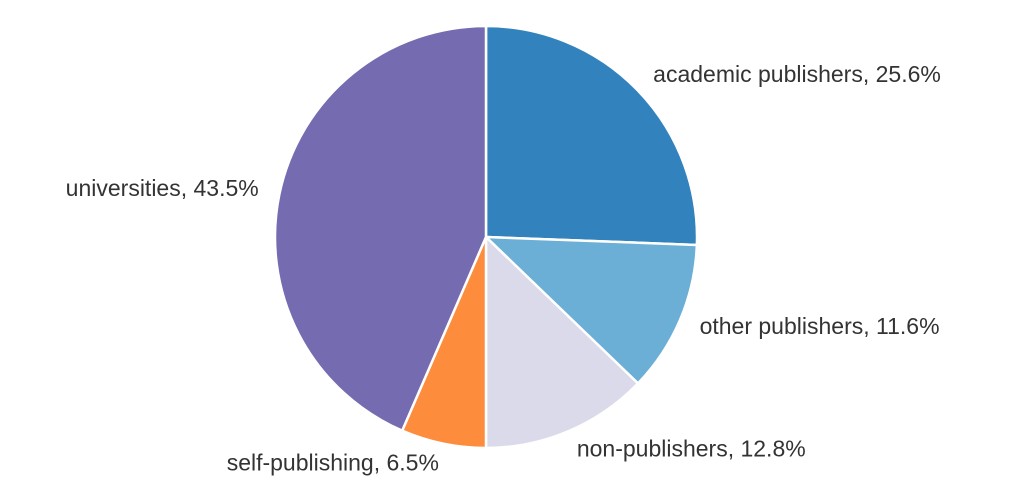 This screenshot has width=1024, height=503. What do you see at coordinates (820, 326) in the screenshot?
I see `pie-label-other-publishers: other publishers, 11.6%` at bounding box center [820, 326].